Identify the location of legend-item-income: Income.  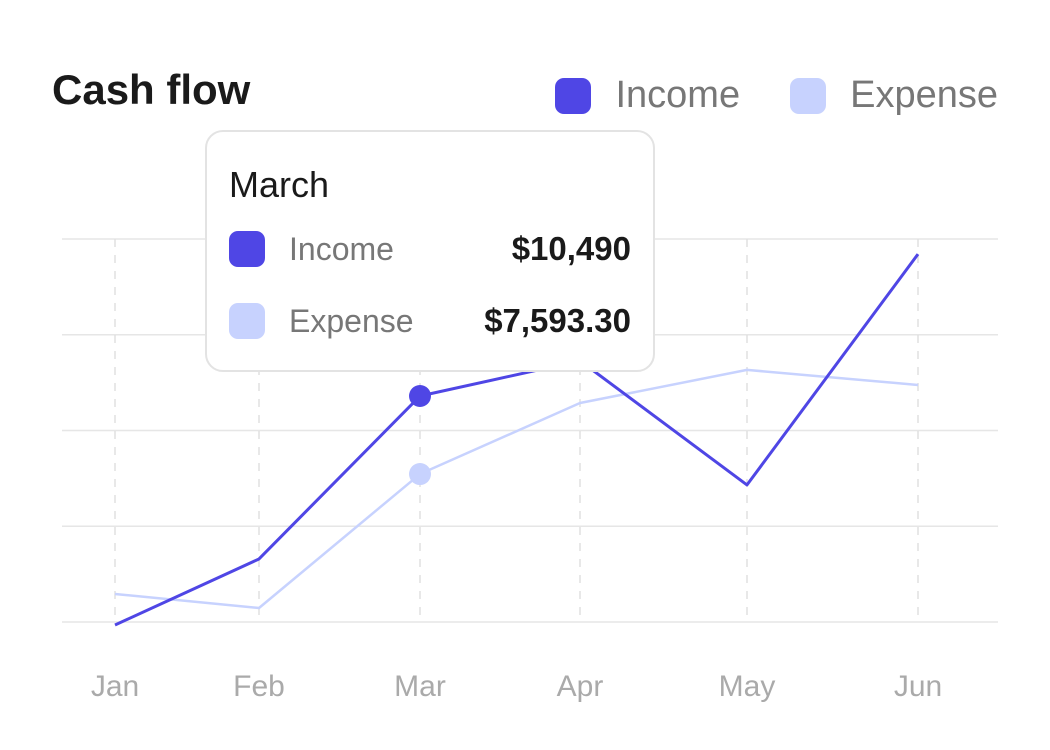
(647, 95).